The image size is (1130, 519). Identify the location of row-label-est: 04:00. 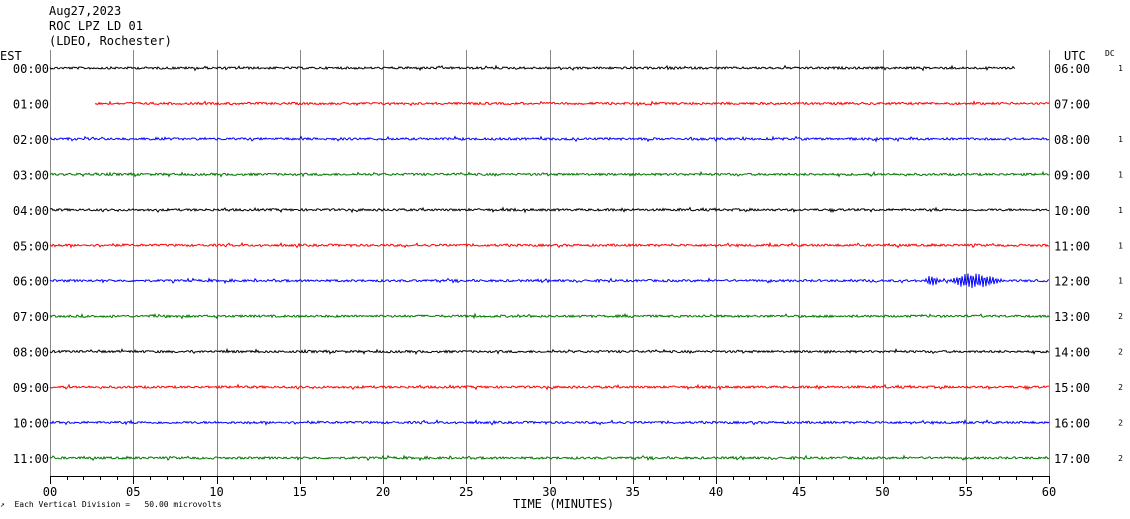
(31, 211).